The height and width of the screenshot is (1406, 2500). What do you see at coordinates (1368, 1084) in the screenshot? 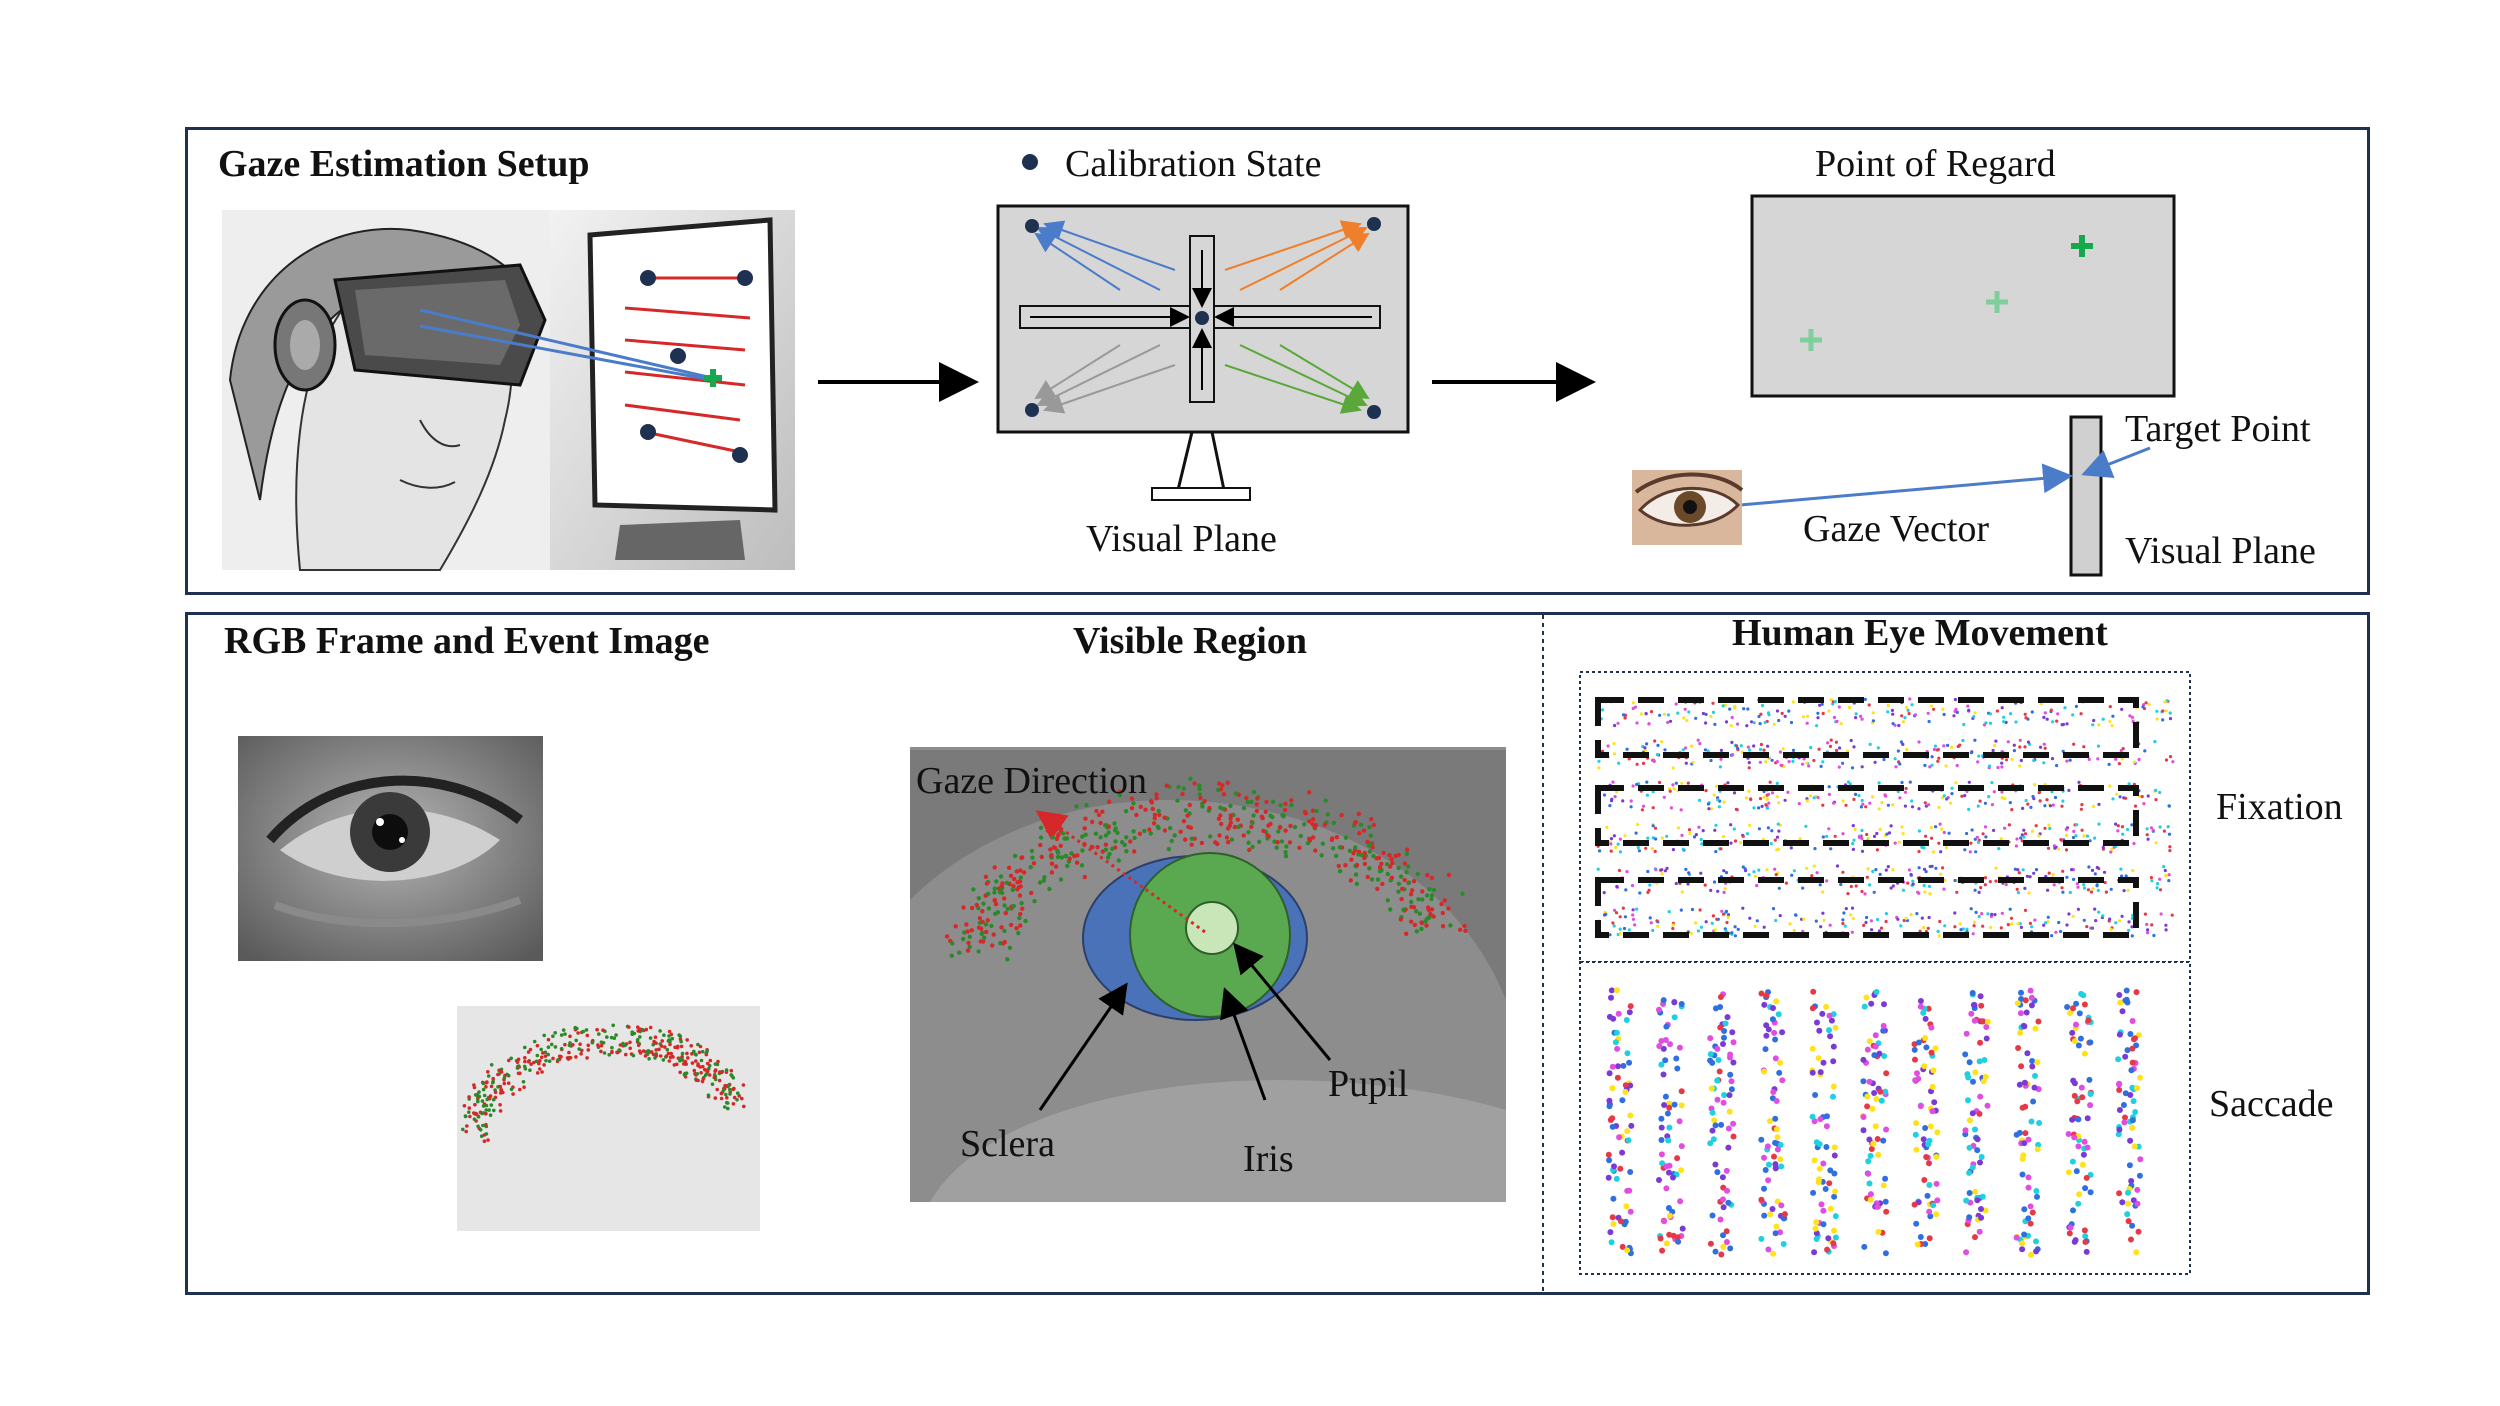
I see `pupil-label: Pupil` at bounding box center [1368, 1084].